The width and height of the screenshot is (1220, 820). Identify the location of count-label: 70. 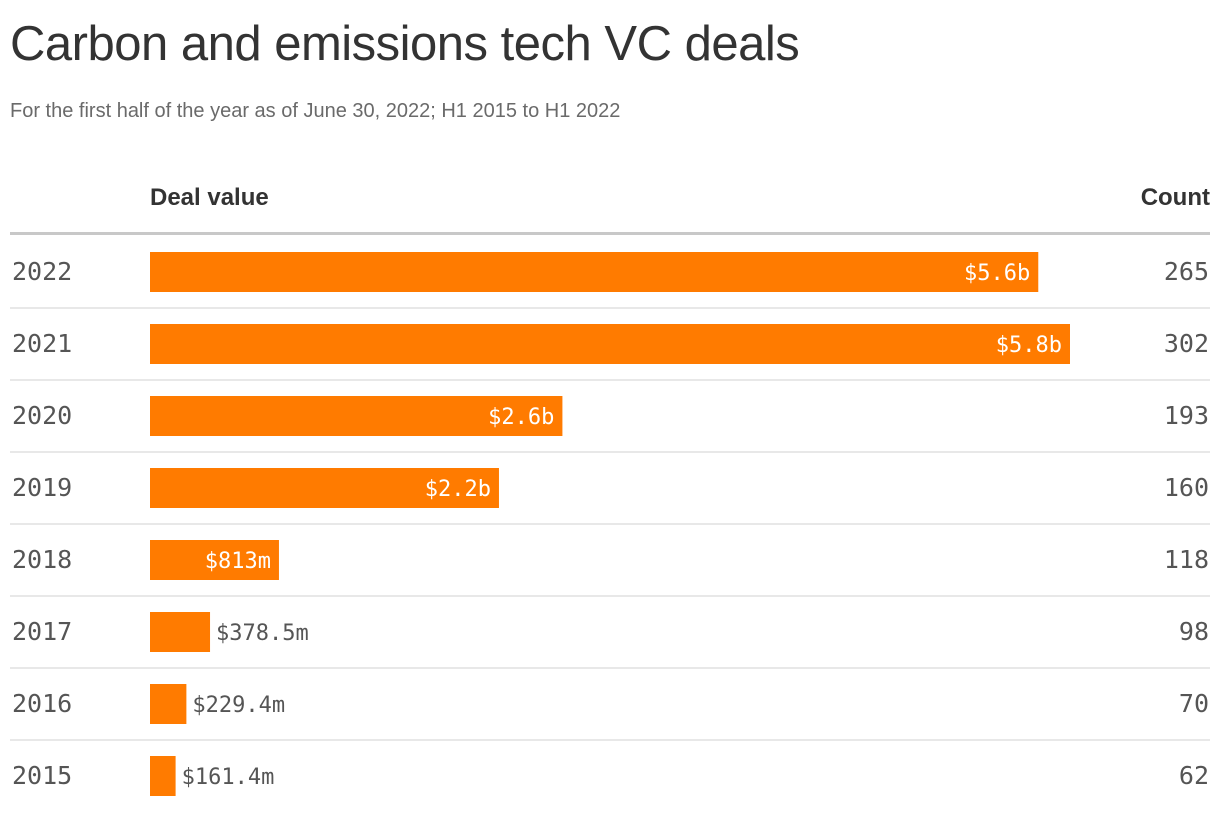
(1194, 703).